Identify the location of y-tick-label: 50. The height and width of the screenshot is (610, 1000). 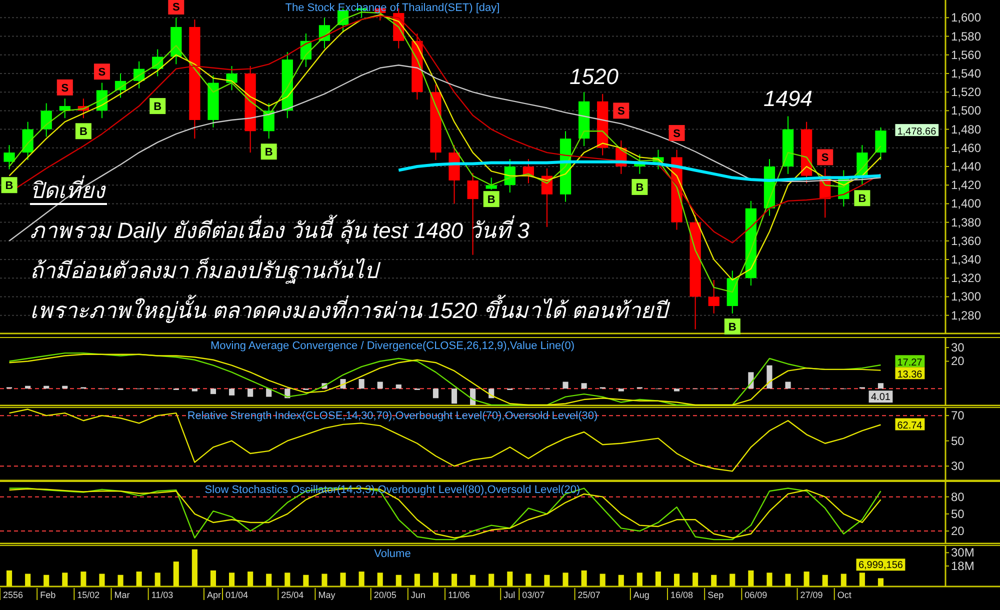
(958, 513).